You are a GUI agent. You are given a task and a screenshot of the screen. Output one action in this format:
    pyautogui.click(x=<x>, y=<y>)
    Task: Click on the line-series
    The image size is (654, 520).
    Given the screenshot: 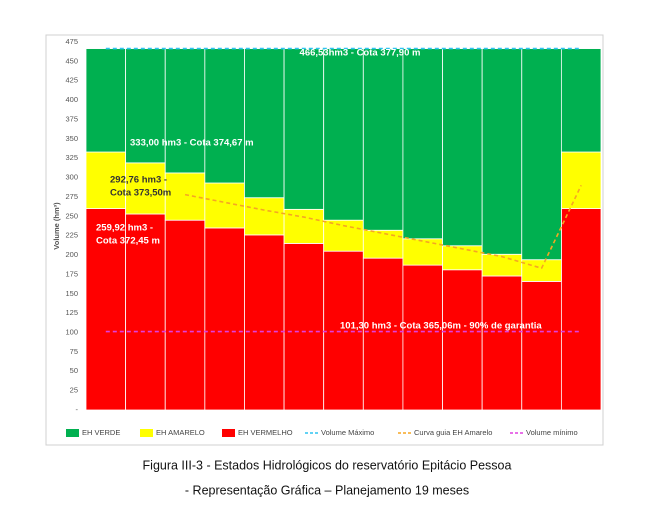 What is the action you would take?
    pyautogui.click(x=383, y=227)
    